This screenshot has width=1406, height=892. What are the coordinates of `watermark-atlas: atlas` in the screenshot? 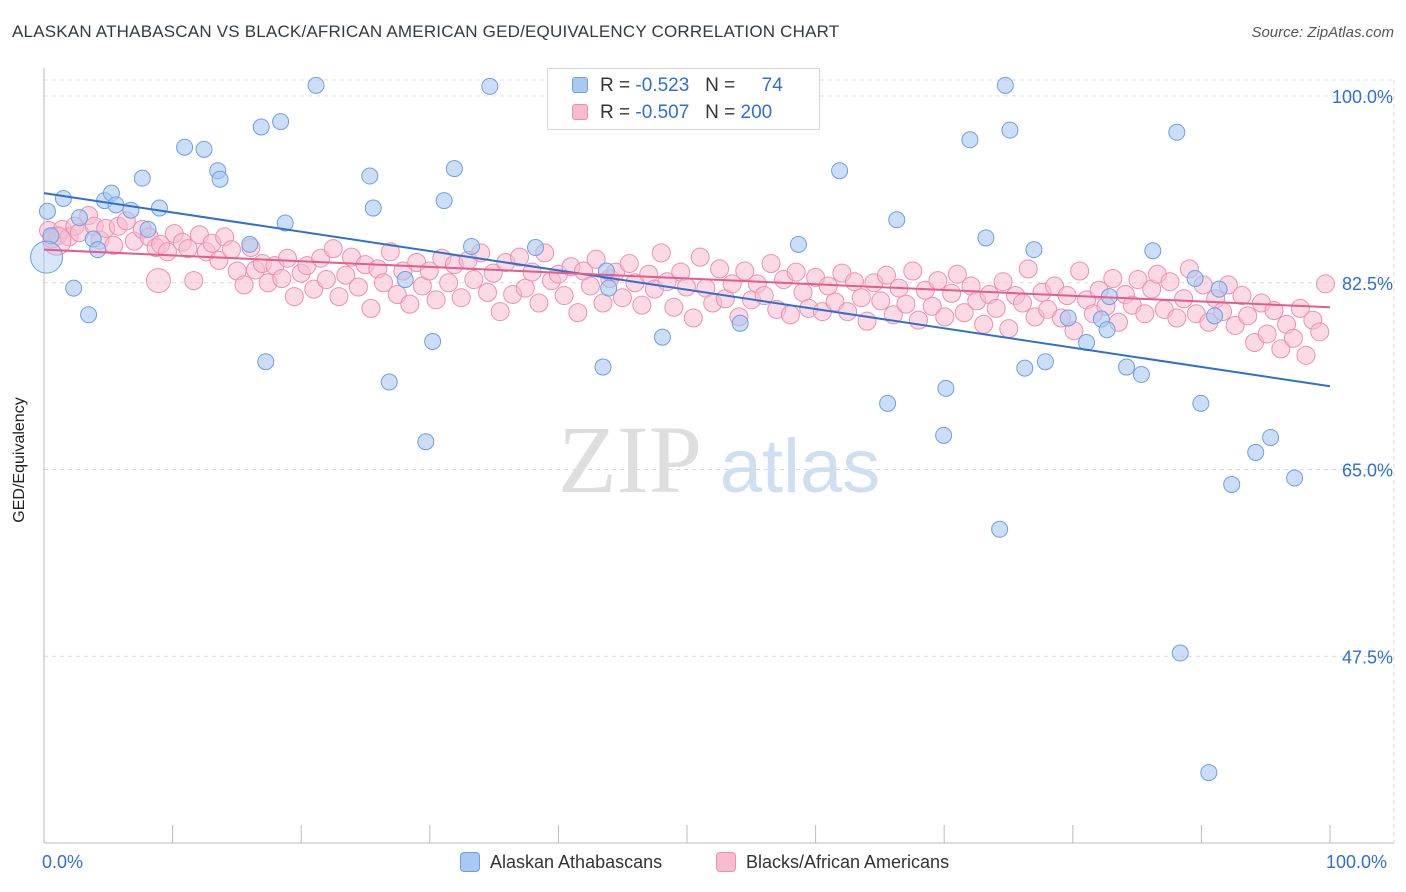 It's located at (800, 466).